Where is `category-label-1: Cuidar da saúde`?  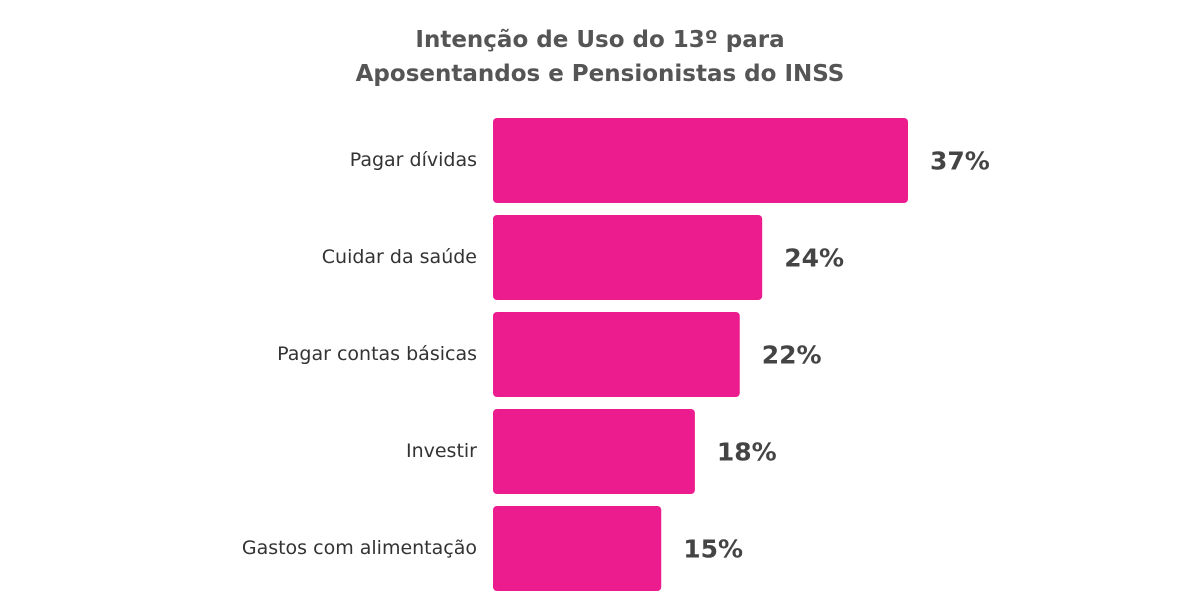 category-label-1: Cuidar da saúde is located at coordinates (399, 257).